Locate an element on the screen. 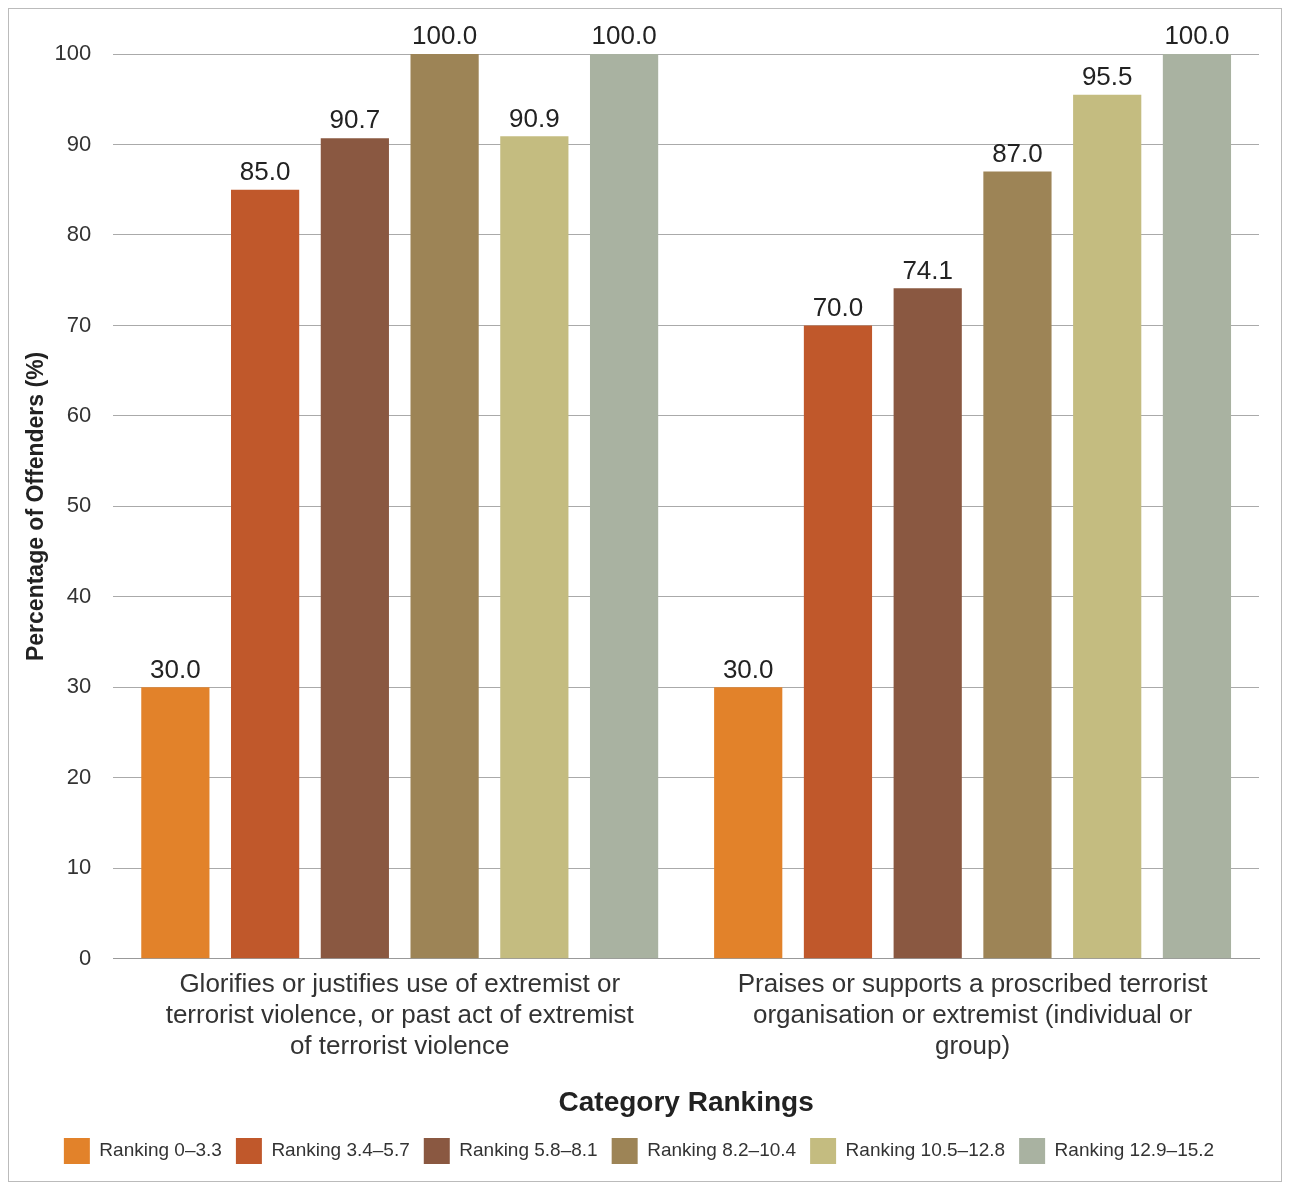  legend-label: Ranking 10.5–12.8 is located at coordinates (925, 1150).